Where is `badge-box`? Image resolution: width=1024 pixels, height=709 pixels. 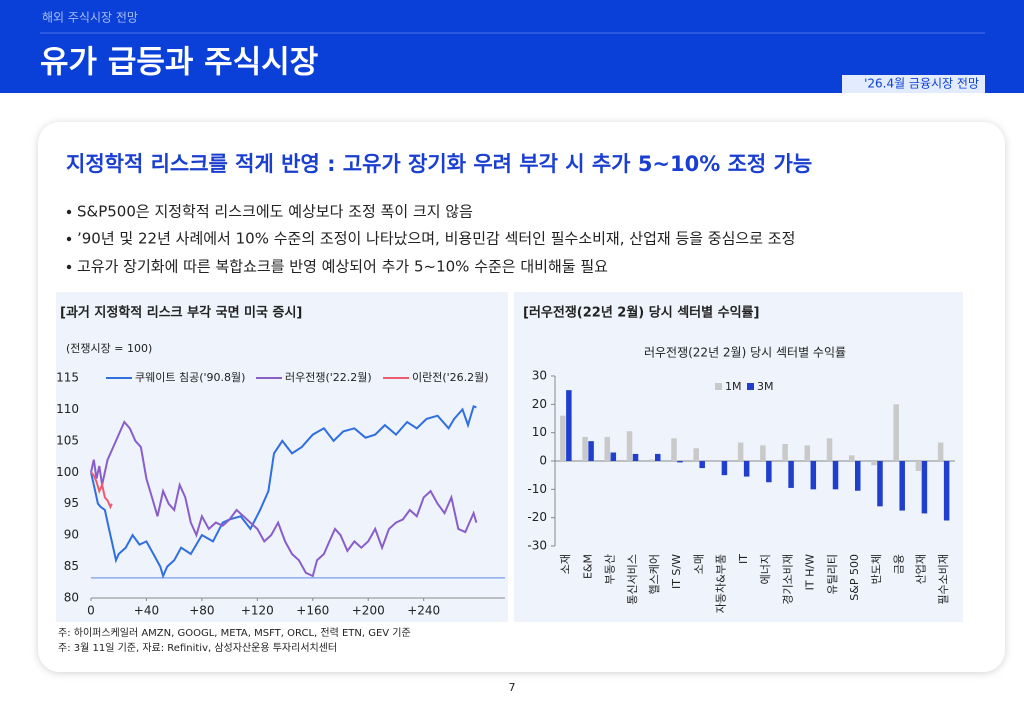 badge-box is located at coordinates (913, 84).